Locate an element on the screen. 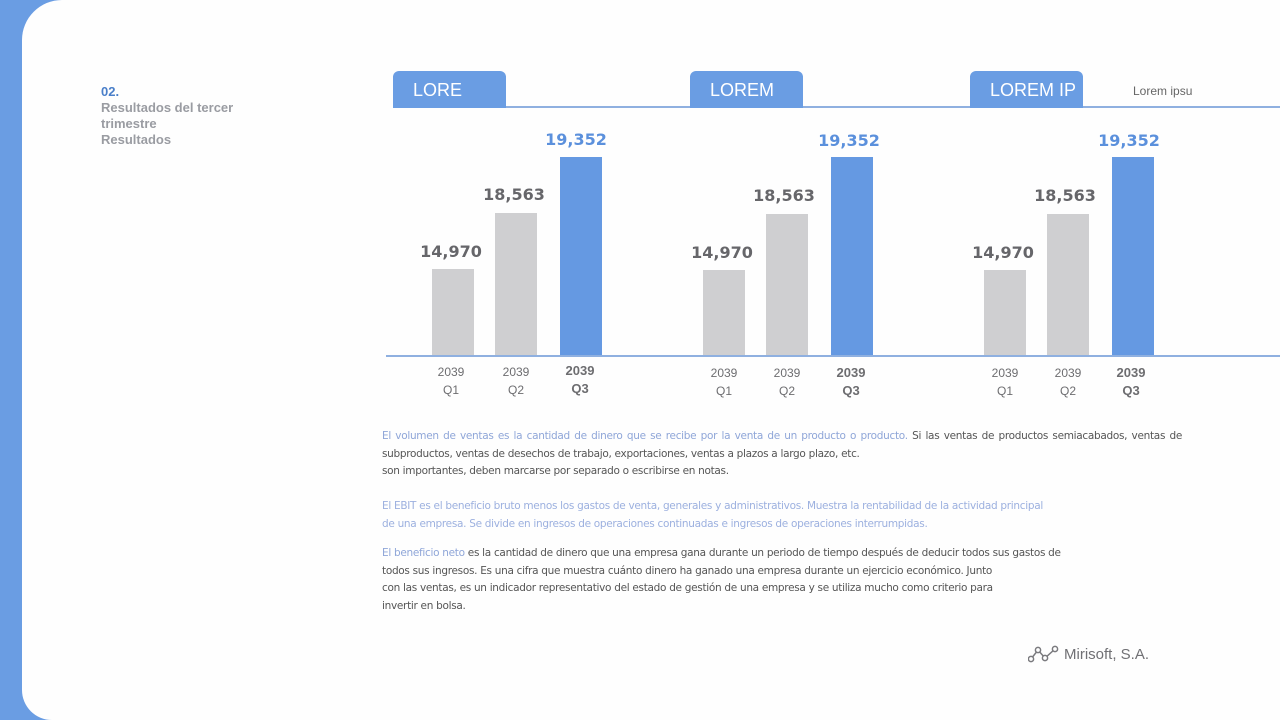 The width and height of the screenshot is (1280, 720). company-logo: Mirisoft, S.A. is located at coordinates (1088, 654).